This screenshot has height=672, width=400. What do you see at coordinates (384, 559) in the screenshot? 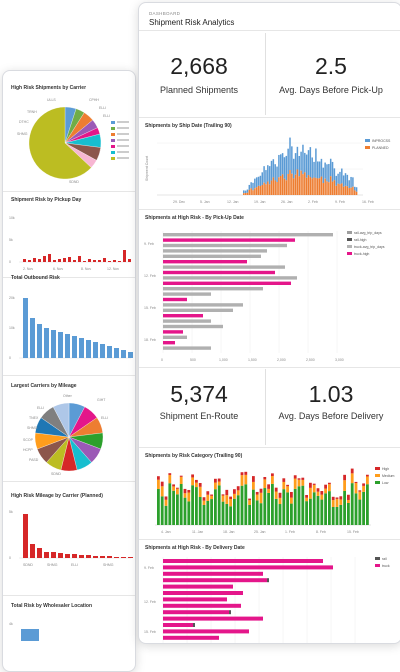
I see `legend-label-rail: rail` at bounding box center [384, 559].